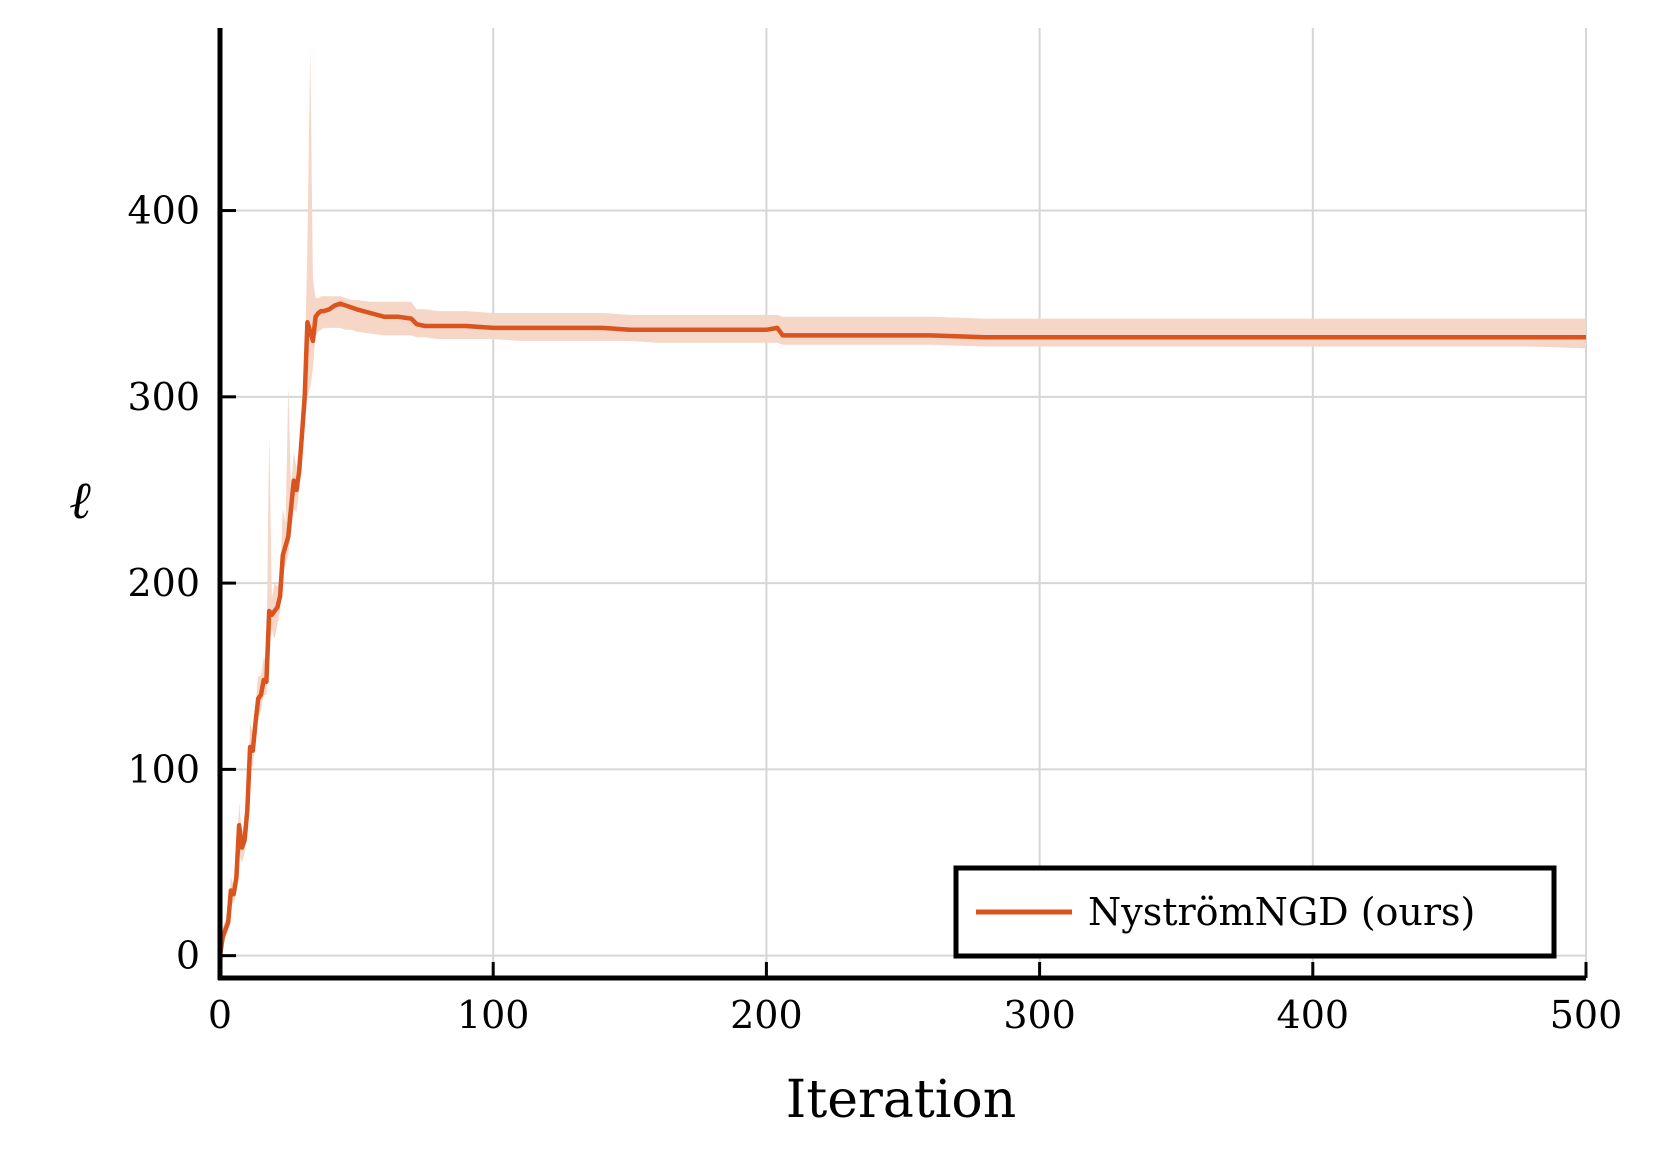 The height and width of the screenshot is (1151, 1659). I want to click on legend: NyströmNGD (ours), so click(1255, 912).